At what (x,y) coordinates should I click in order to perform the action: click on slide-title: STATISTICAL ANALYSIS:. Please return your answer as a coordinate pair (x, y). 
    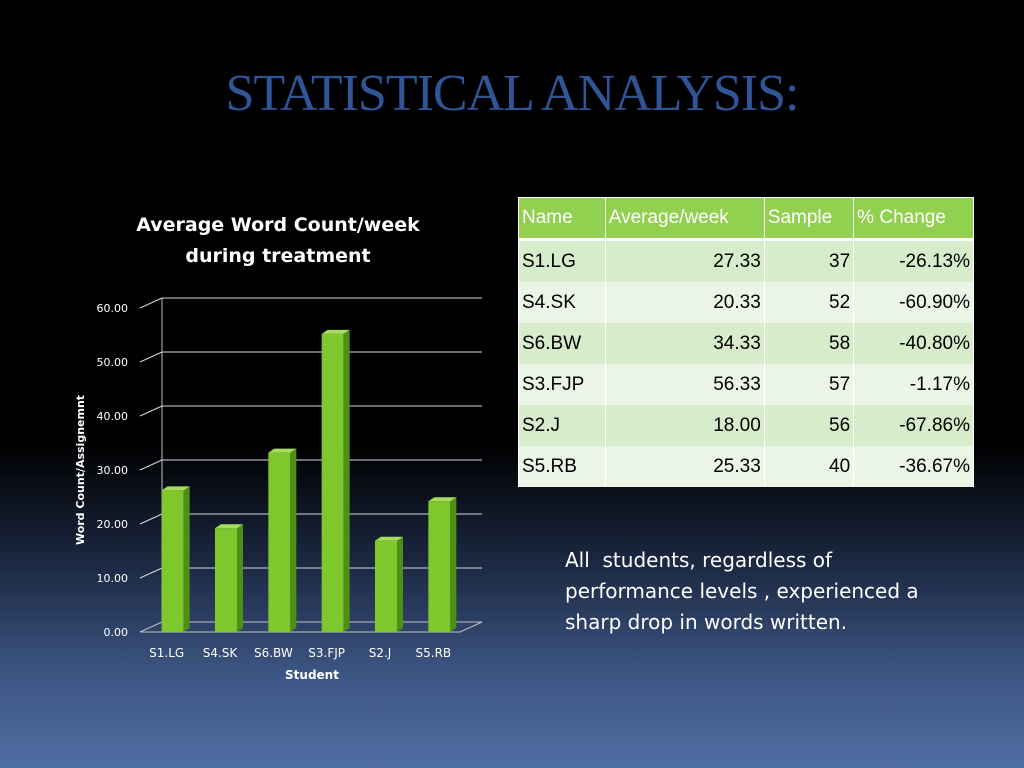
    Looking at the image, I should click on (512, 93).